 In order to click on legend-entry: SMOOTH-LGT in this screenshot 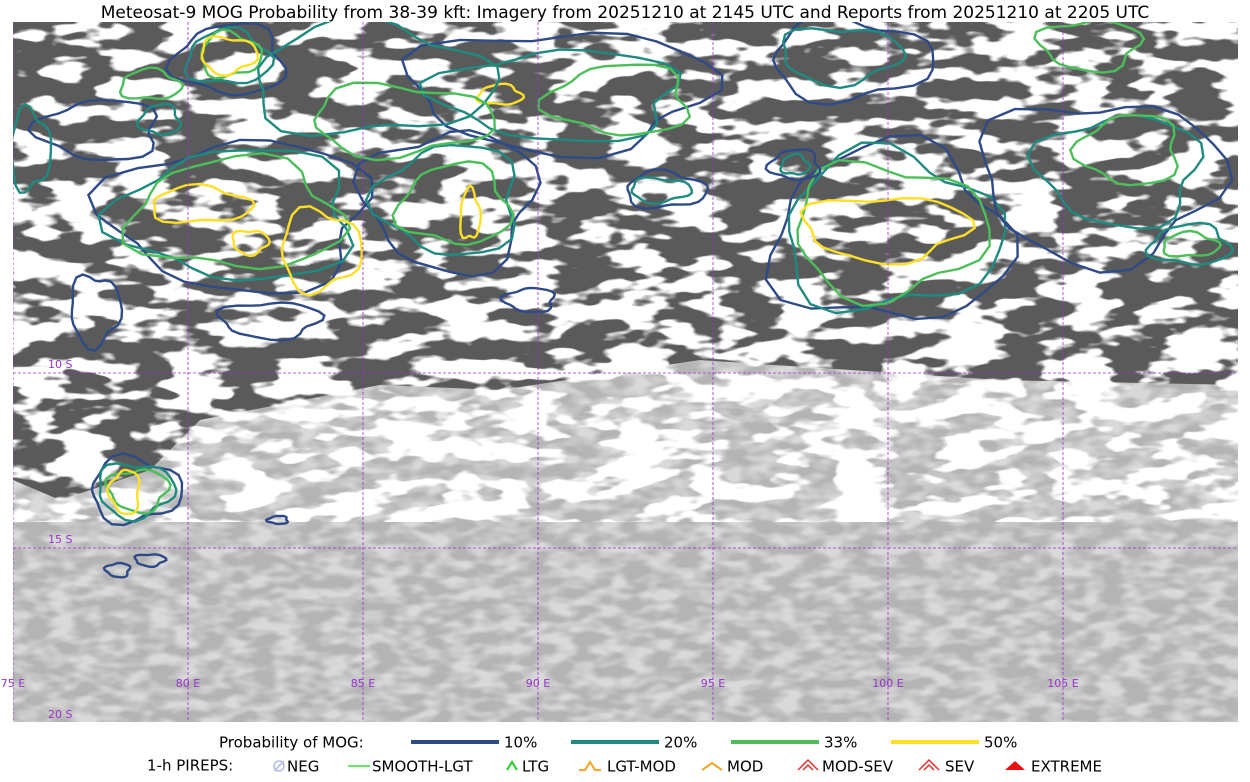, I will do `click(422, 767)`.